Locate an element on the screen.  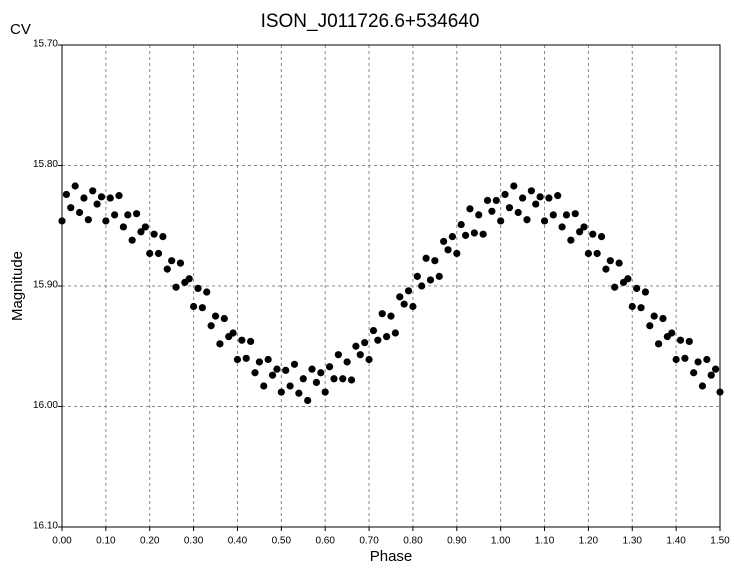
x-tick-label: 0.40 is located at coordinates (238, 541).